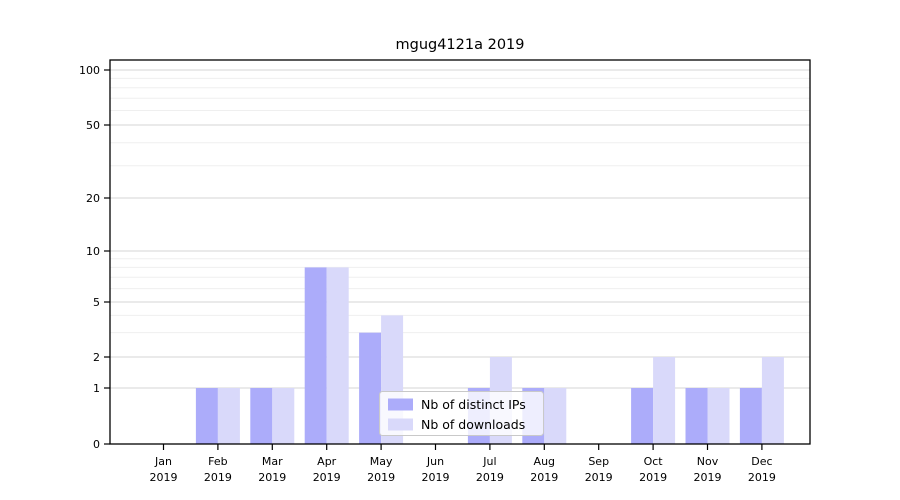  What do you see at coordinates (96, 302) in the screenshot?
I see `y-tick-label: 5` at bounding box center [96, 302].